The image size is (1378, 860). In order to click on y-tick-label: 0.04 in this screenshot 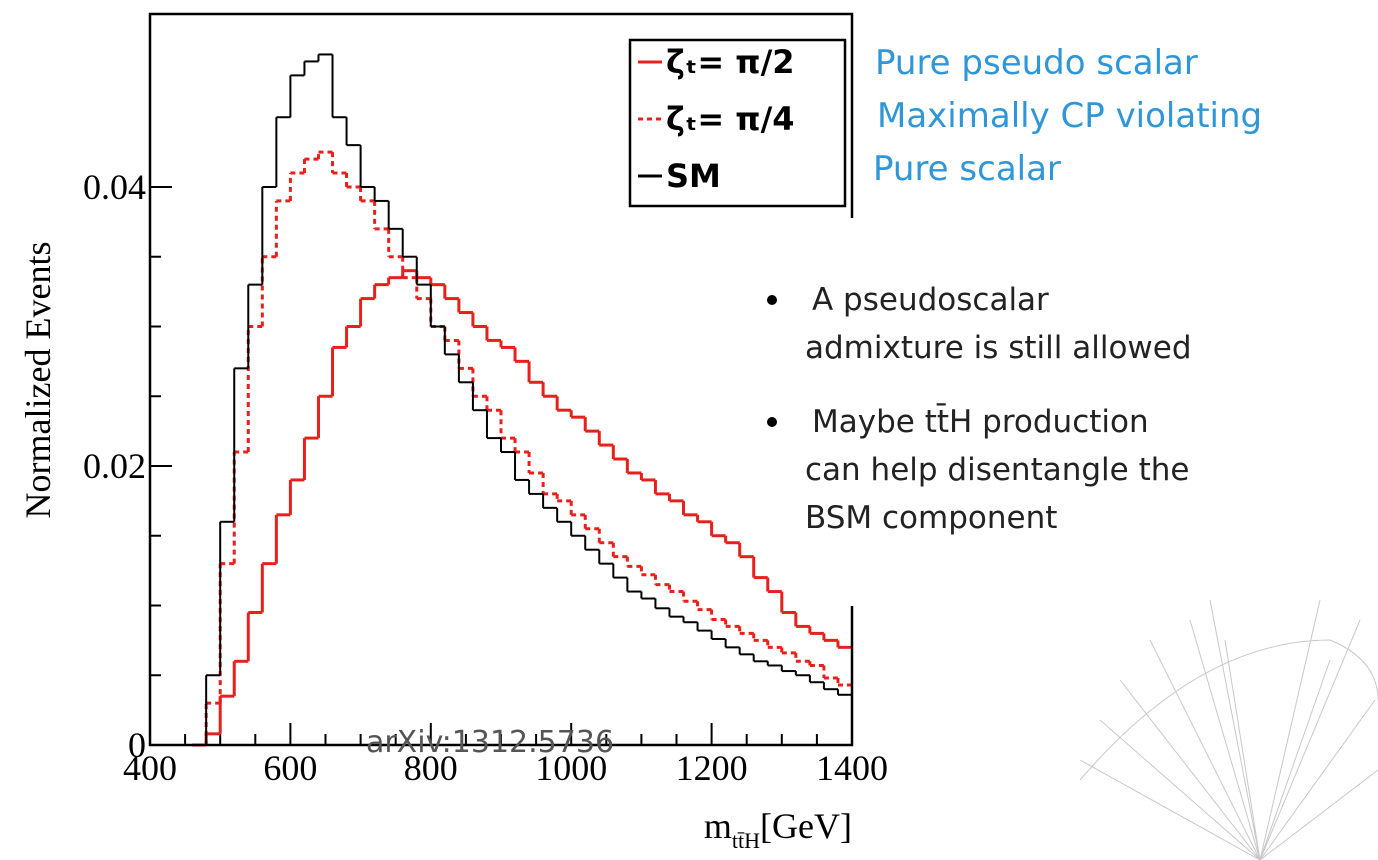, I will do `click(114, 187)`.